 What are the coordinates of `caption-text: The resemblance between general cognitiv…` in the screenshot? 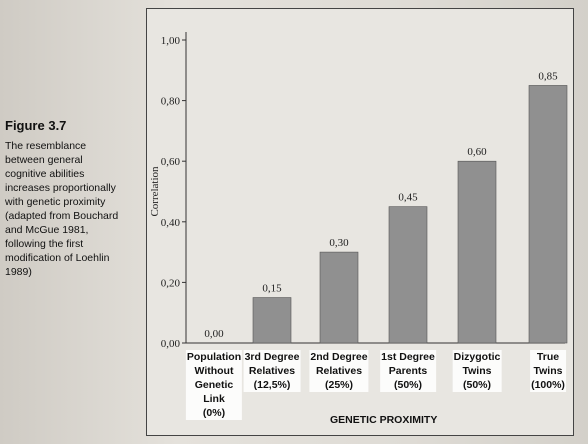 It's located at (71, 209).